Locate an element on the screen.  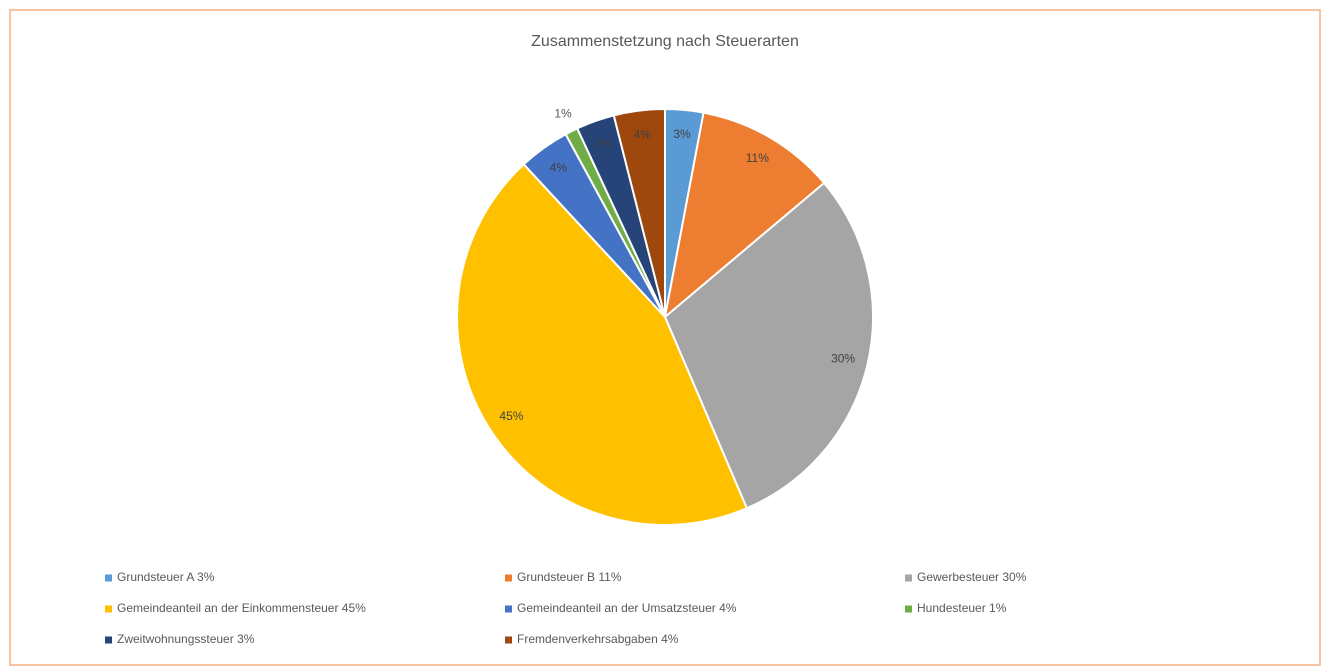
data-label: 1% is located at coordinates (563, 114).